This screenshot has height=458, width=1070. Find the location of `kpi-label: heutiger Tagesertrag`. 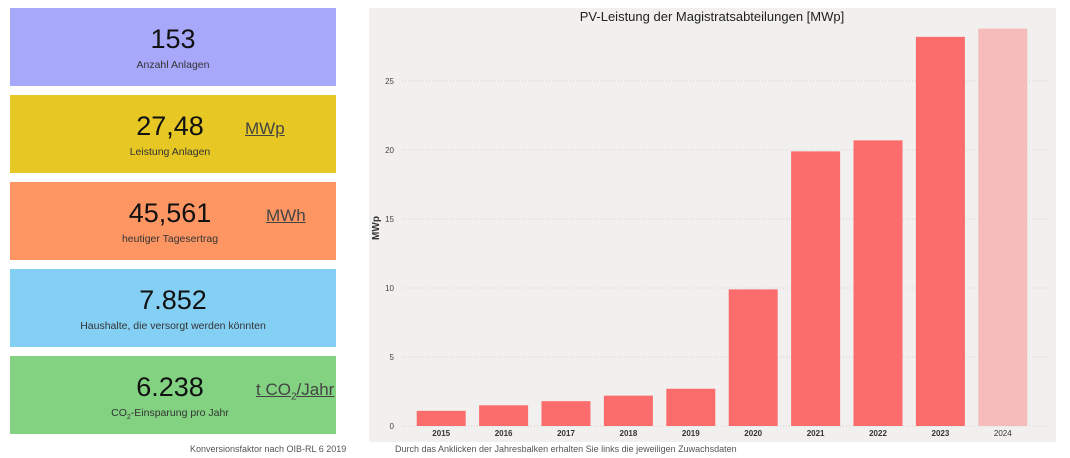

kpi-label: heutiger Tagesertrag is located at coordinates (170, 239).